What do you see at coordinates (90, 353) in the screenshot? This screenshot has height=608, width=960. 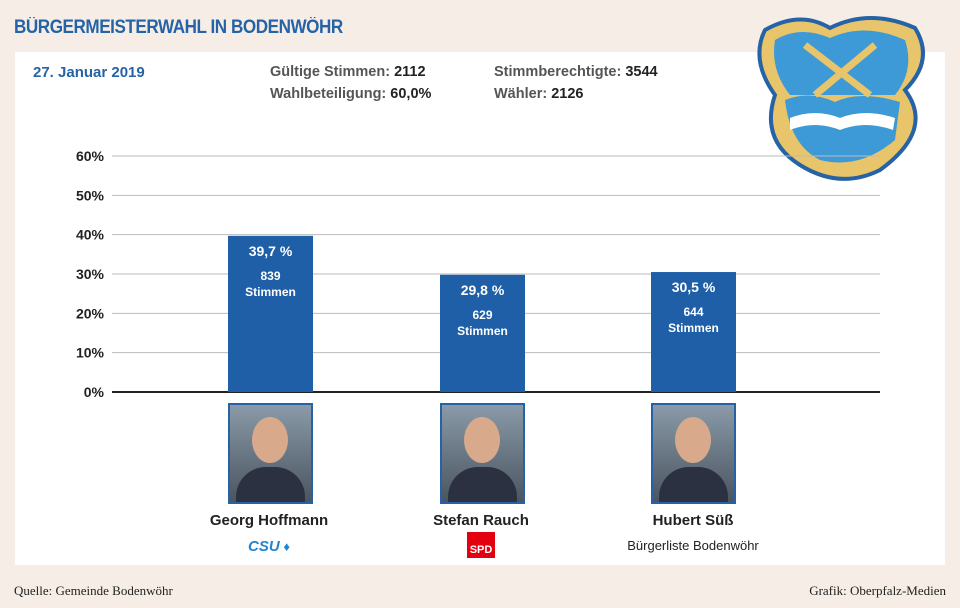 I see `y-tick-label: 10%` at bounding box center [90, 353].